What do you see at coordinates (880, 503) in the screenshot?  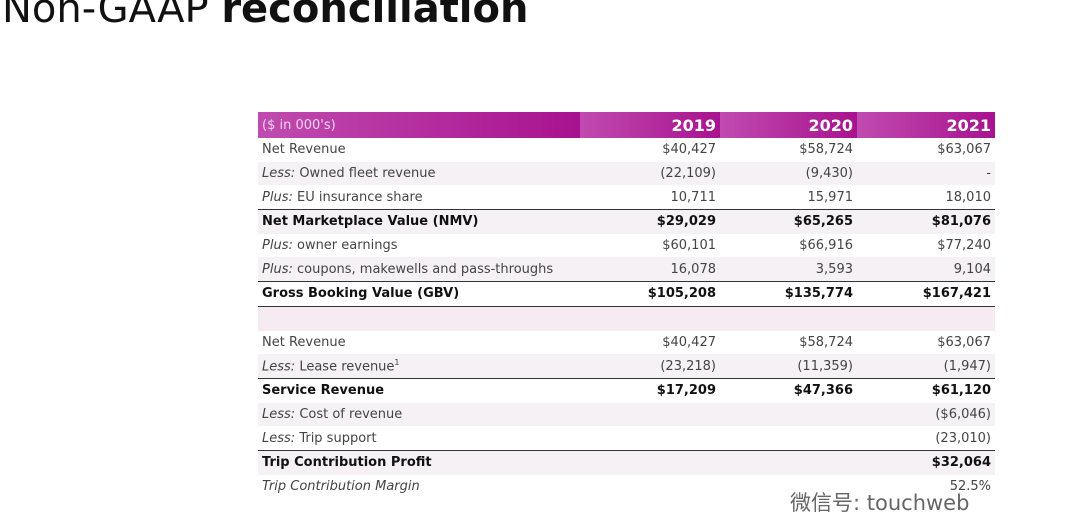 I see `watermark: 微信号: touchweb` at bounding box center [880, 503].